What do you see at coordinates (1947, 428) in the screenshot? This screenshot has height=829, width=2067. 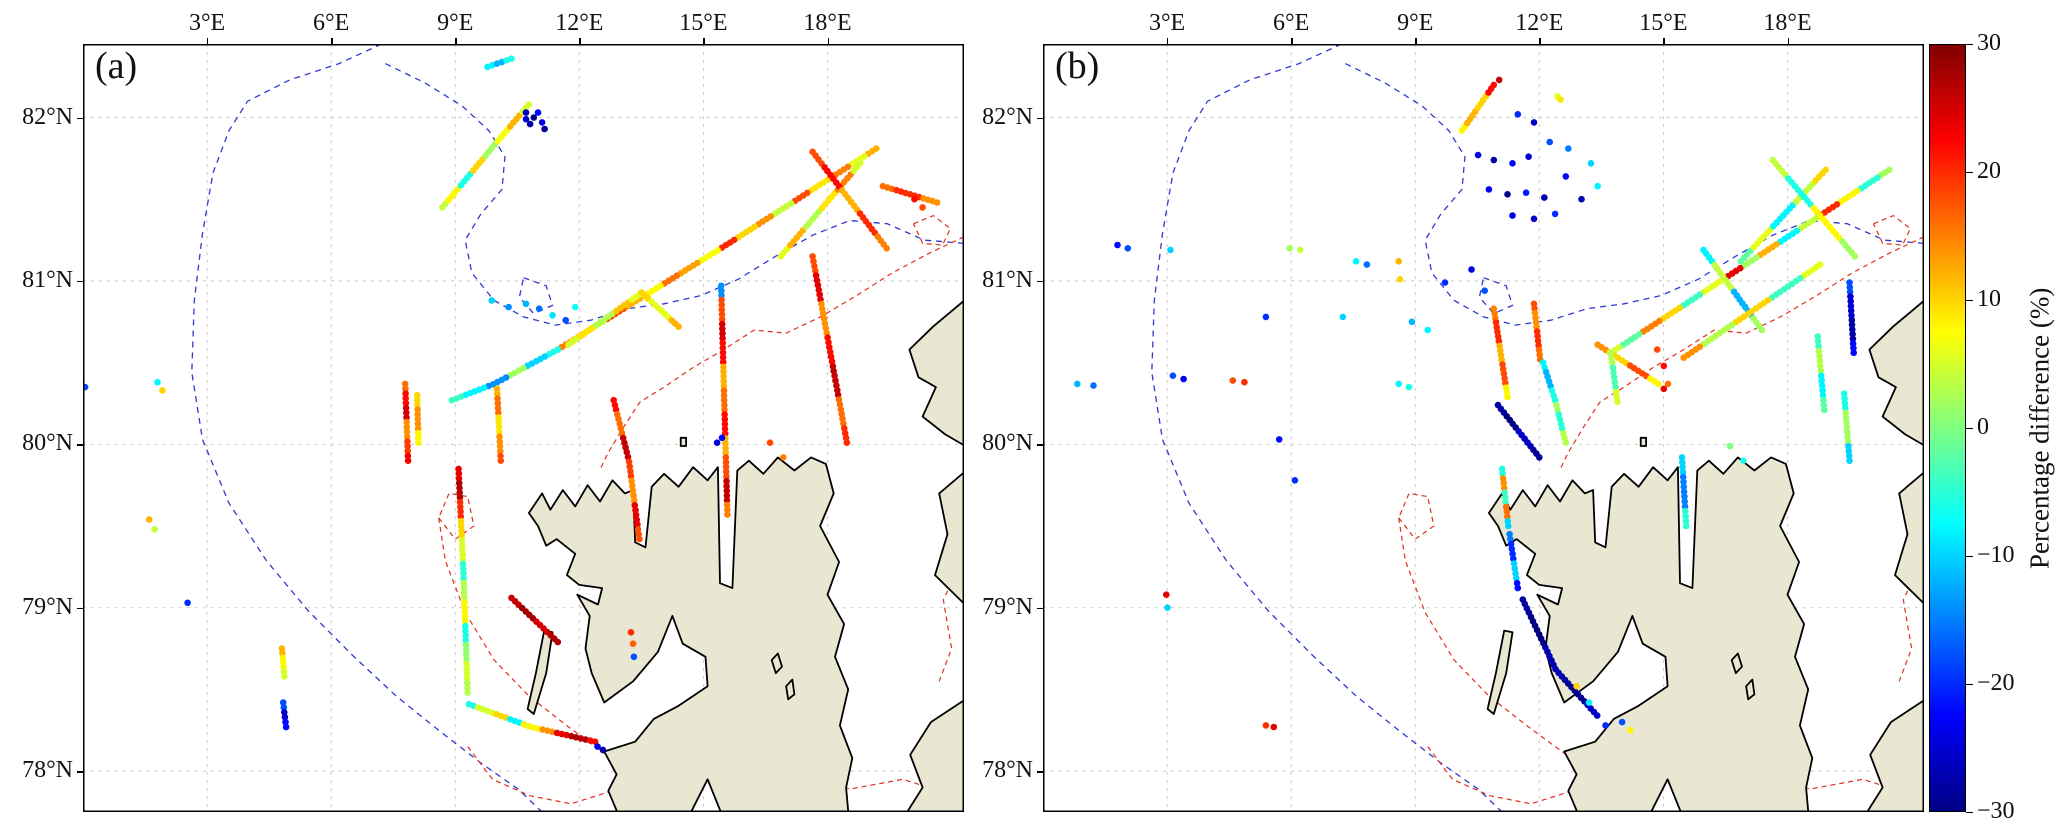 I see `colorbar` at bounding box center [1947, 428].